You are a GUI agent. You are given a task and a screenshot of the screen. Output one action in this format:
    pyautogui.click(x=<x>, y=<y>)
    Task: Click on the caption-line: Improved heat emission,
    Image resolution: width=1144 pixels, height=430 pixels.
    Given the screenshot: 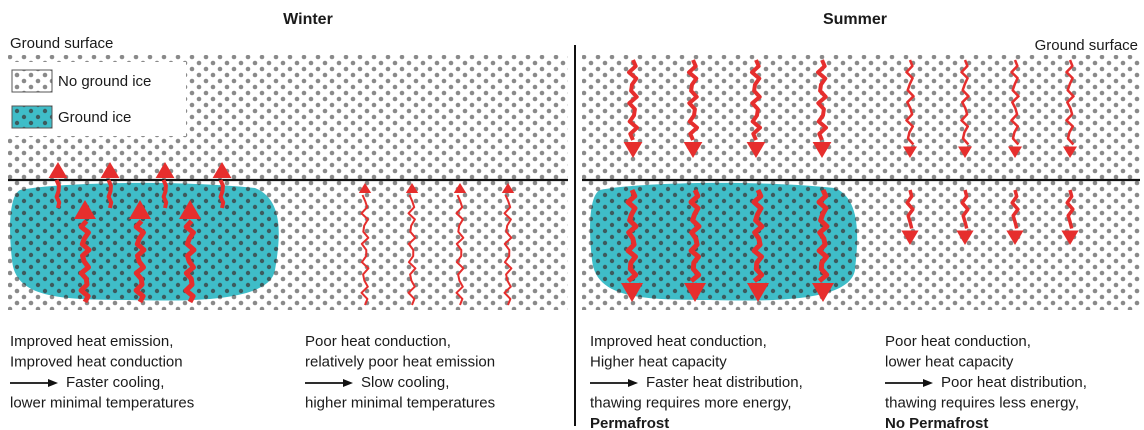 What is the action you would take?
    pyautogui.click(x=91, y=341)
    